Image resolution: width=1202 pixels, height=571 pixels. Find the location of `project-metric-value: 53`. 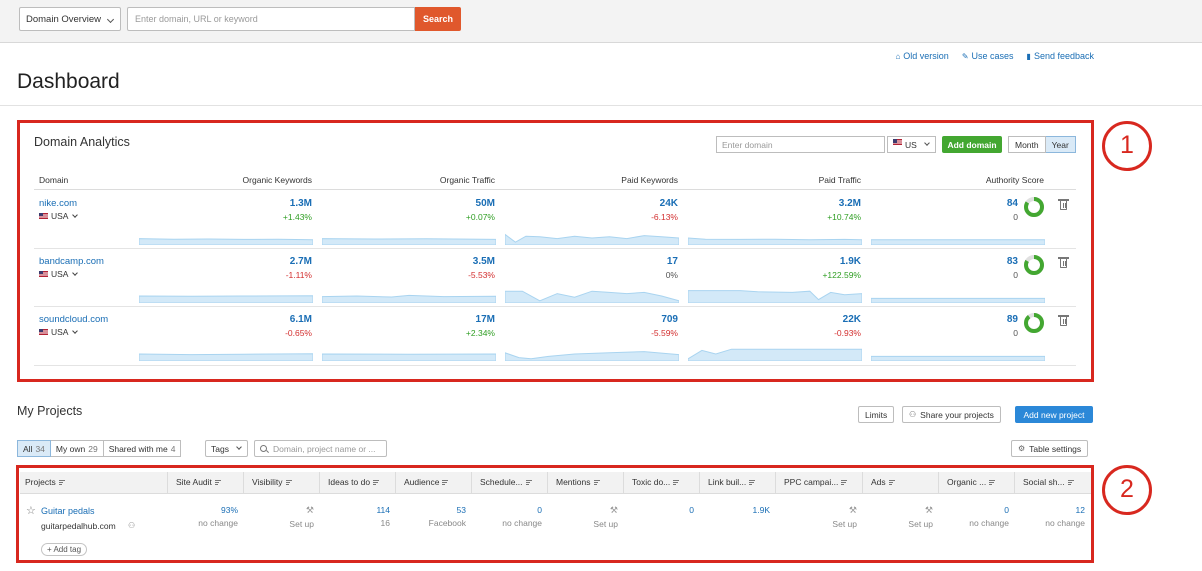

project-metric-value: 53 is located at coordinates (461, 510).